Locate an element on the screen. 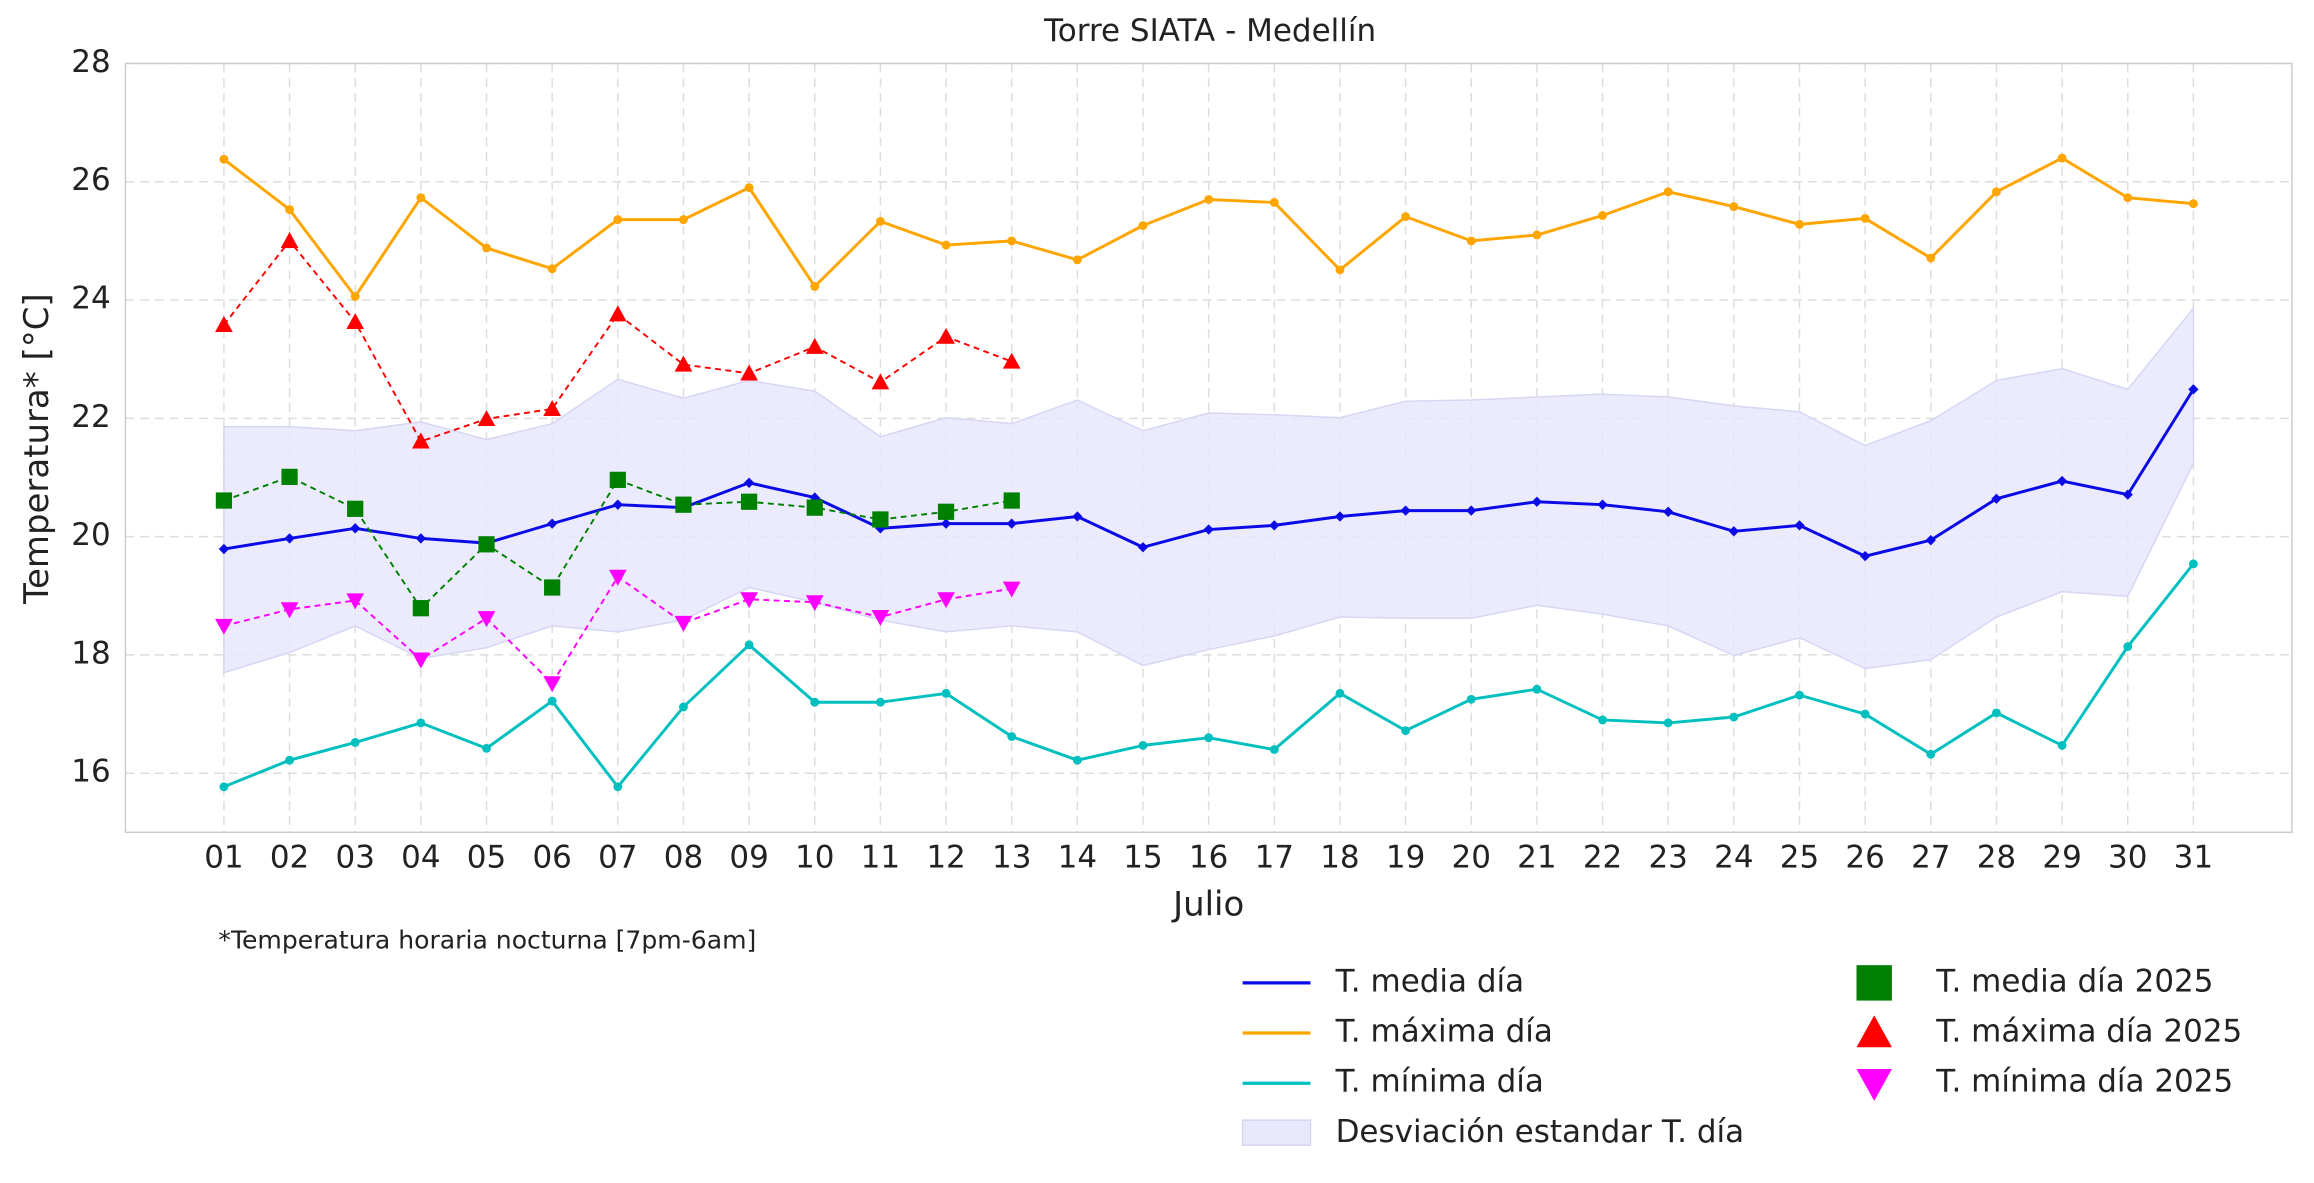 The image size is (2314, 1183). x-tick-label: 05 is located at coordinates (486, 857).